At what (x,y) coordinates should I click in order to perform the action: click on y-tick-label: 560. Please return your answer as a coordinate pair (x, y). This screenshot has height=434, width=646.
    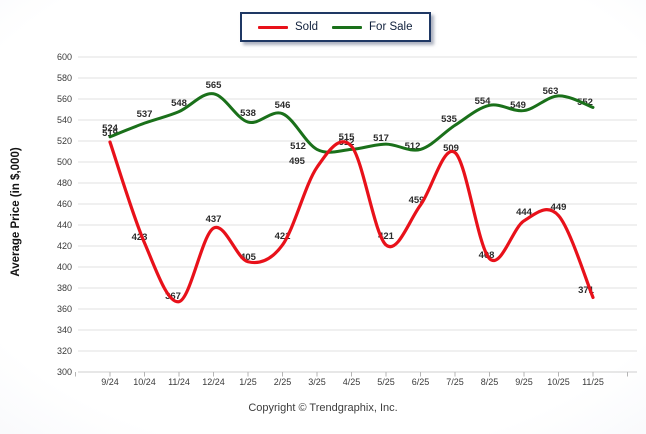
    Looking at the image, I should click on (64, 98).